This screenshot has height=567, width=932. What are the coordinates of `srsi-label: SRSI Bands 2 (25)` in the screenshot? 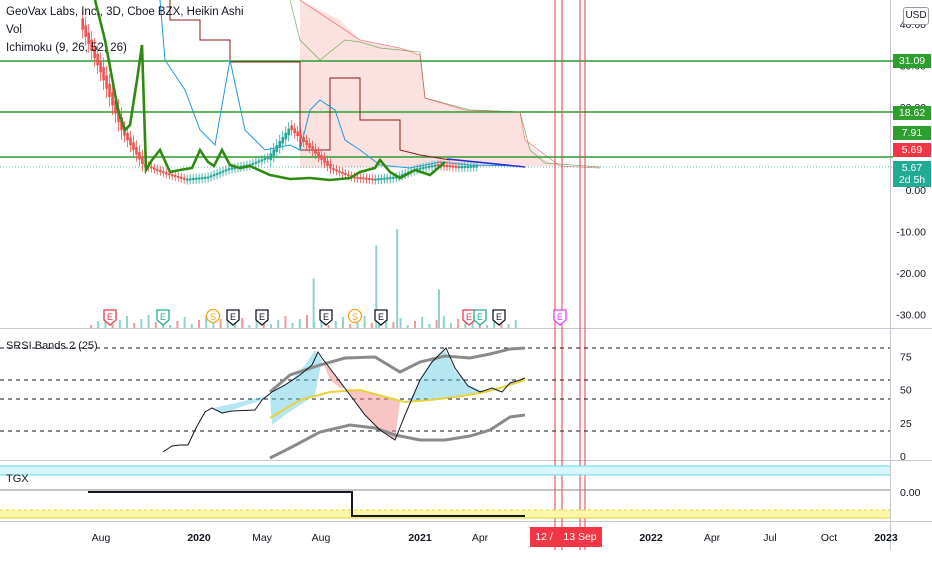 It's located at (52, 346).